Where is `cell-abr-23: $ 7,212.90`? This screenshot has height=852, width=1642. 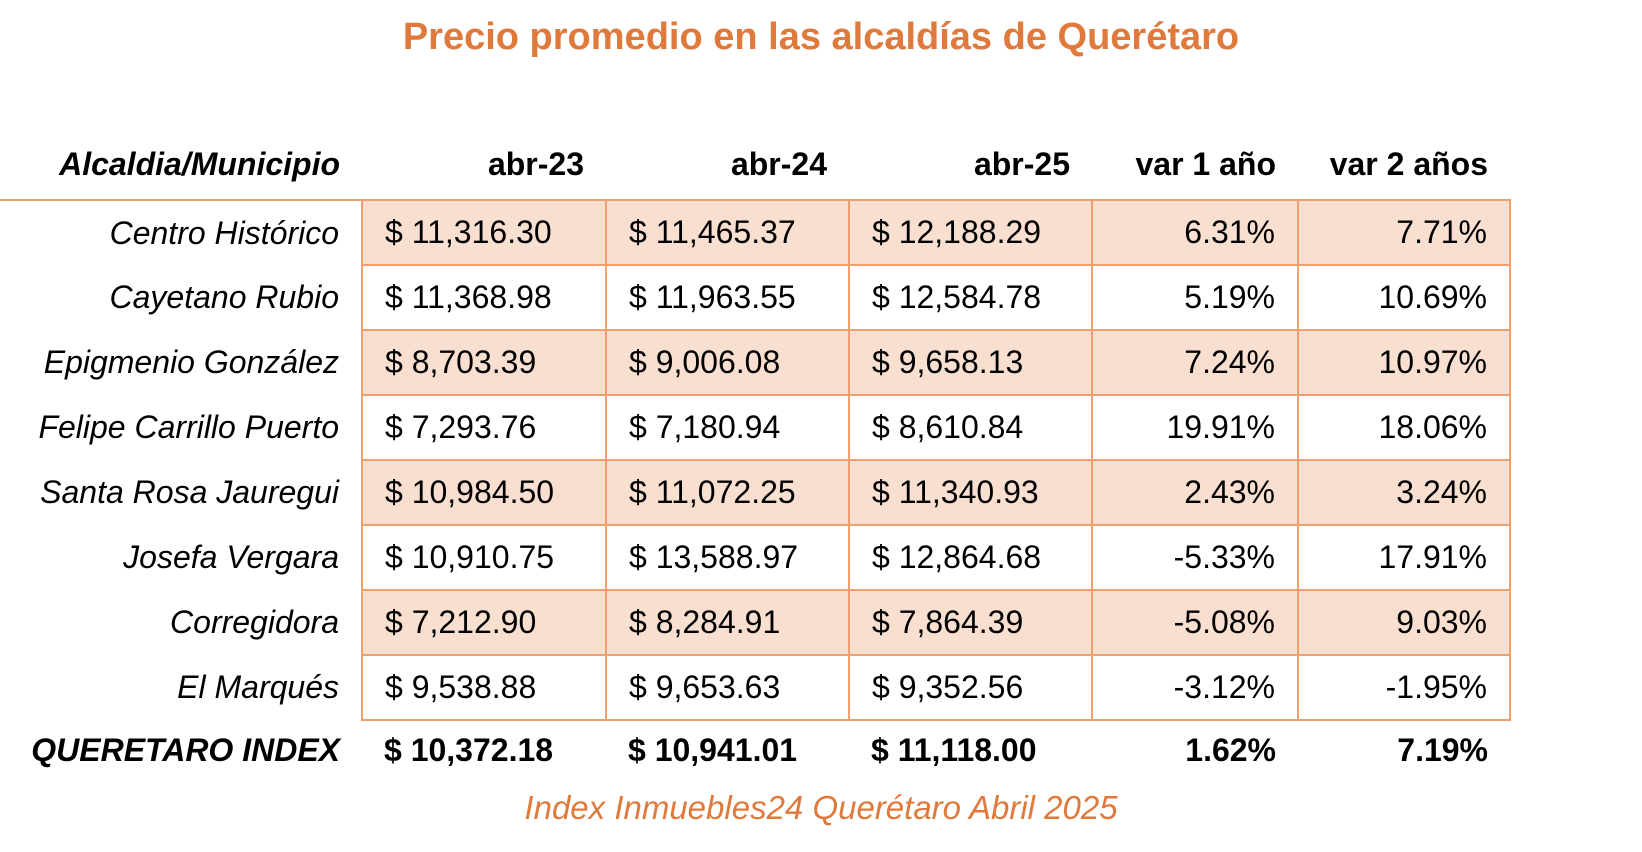 cell-abr-23: $ 7,212.90 is located at coordinates (484, 622).